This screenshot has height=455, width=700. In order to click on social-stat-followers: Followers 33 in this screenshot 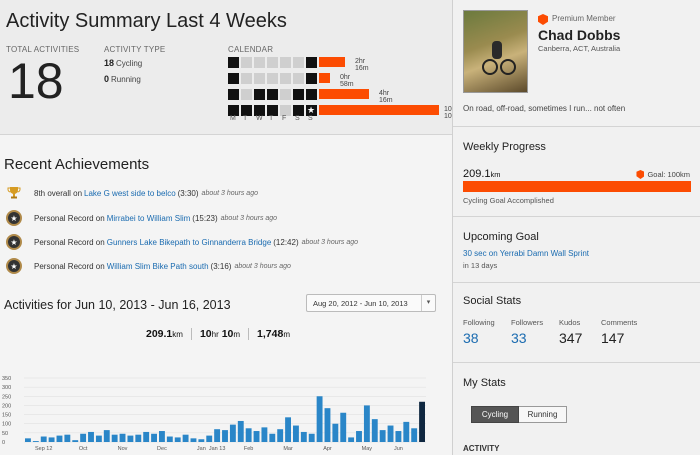, I will do `click(527, 332)`.